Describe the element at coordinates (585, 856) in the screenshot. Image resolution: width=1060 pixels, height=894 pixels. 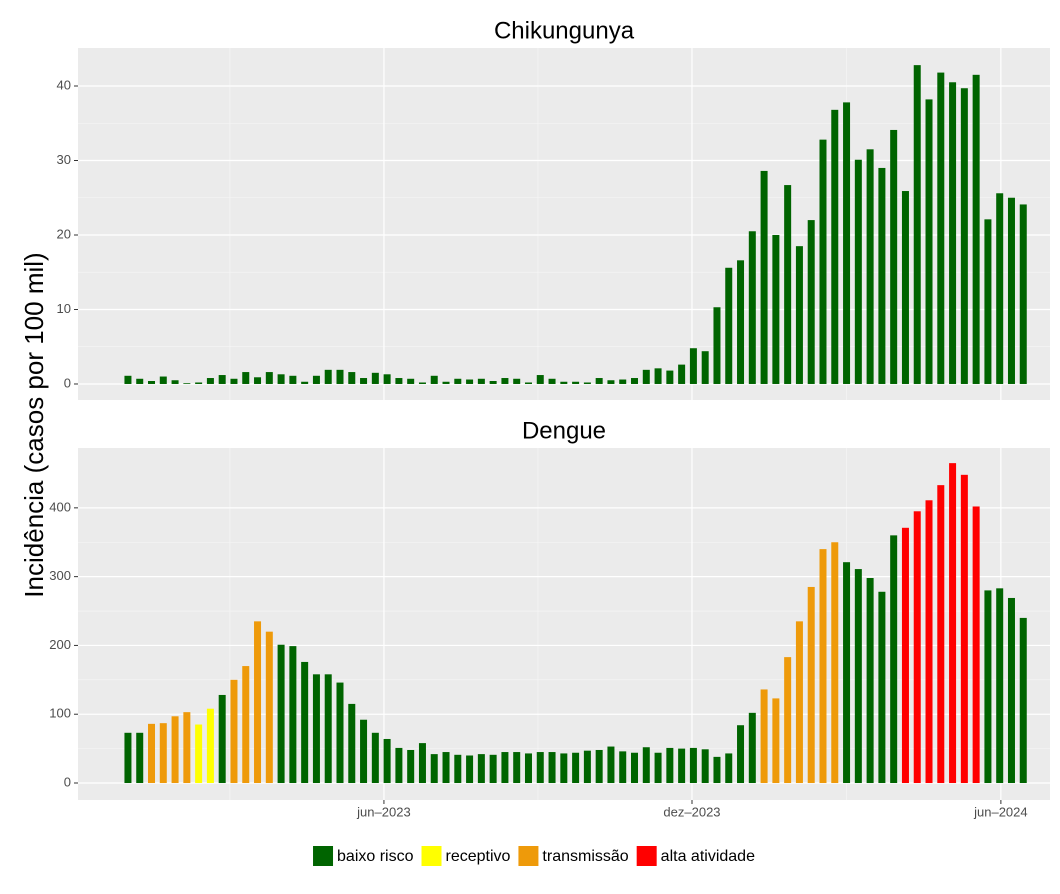
I see `legend-label: transmissão` at that location.